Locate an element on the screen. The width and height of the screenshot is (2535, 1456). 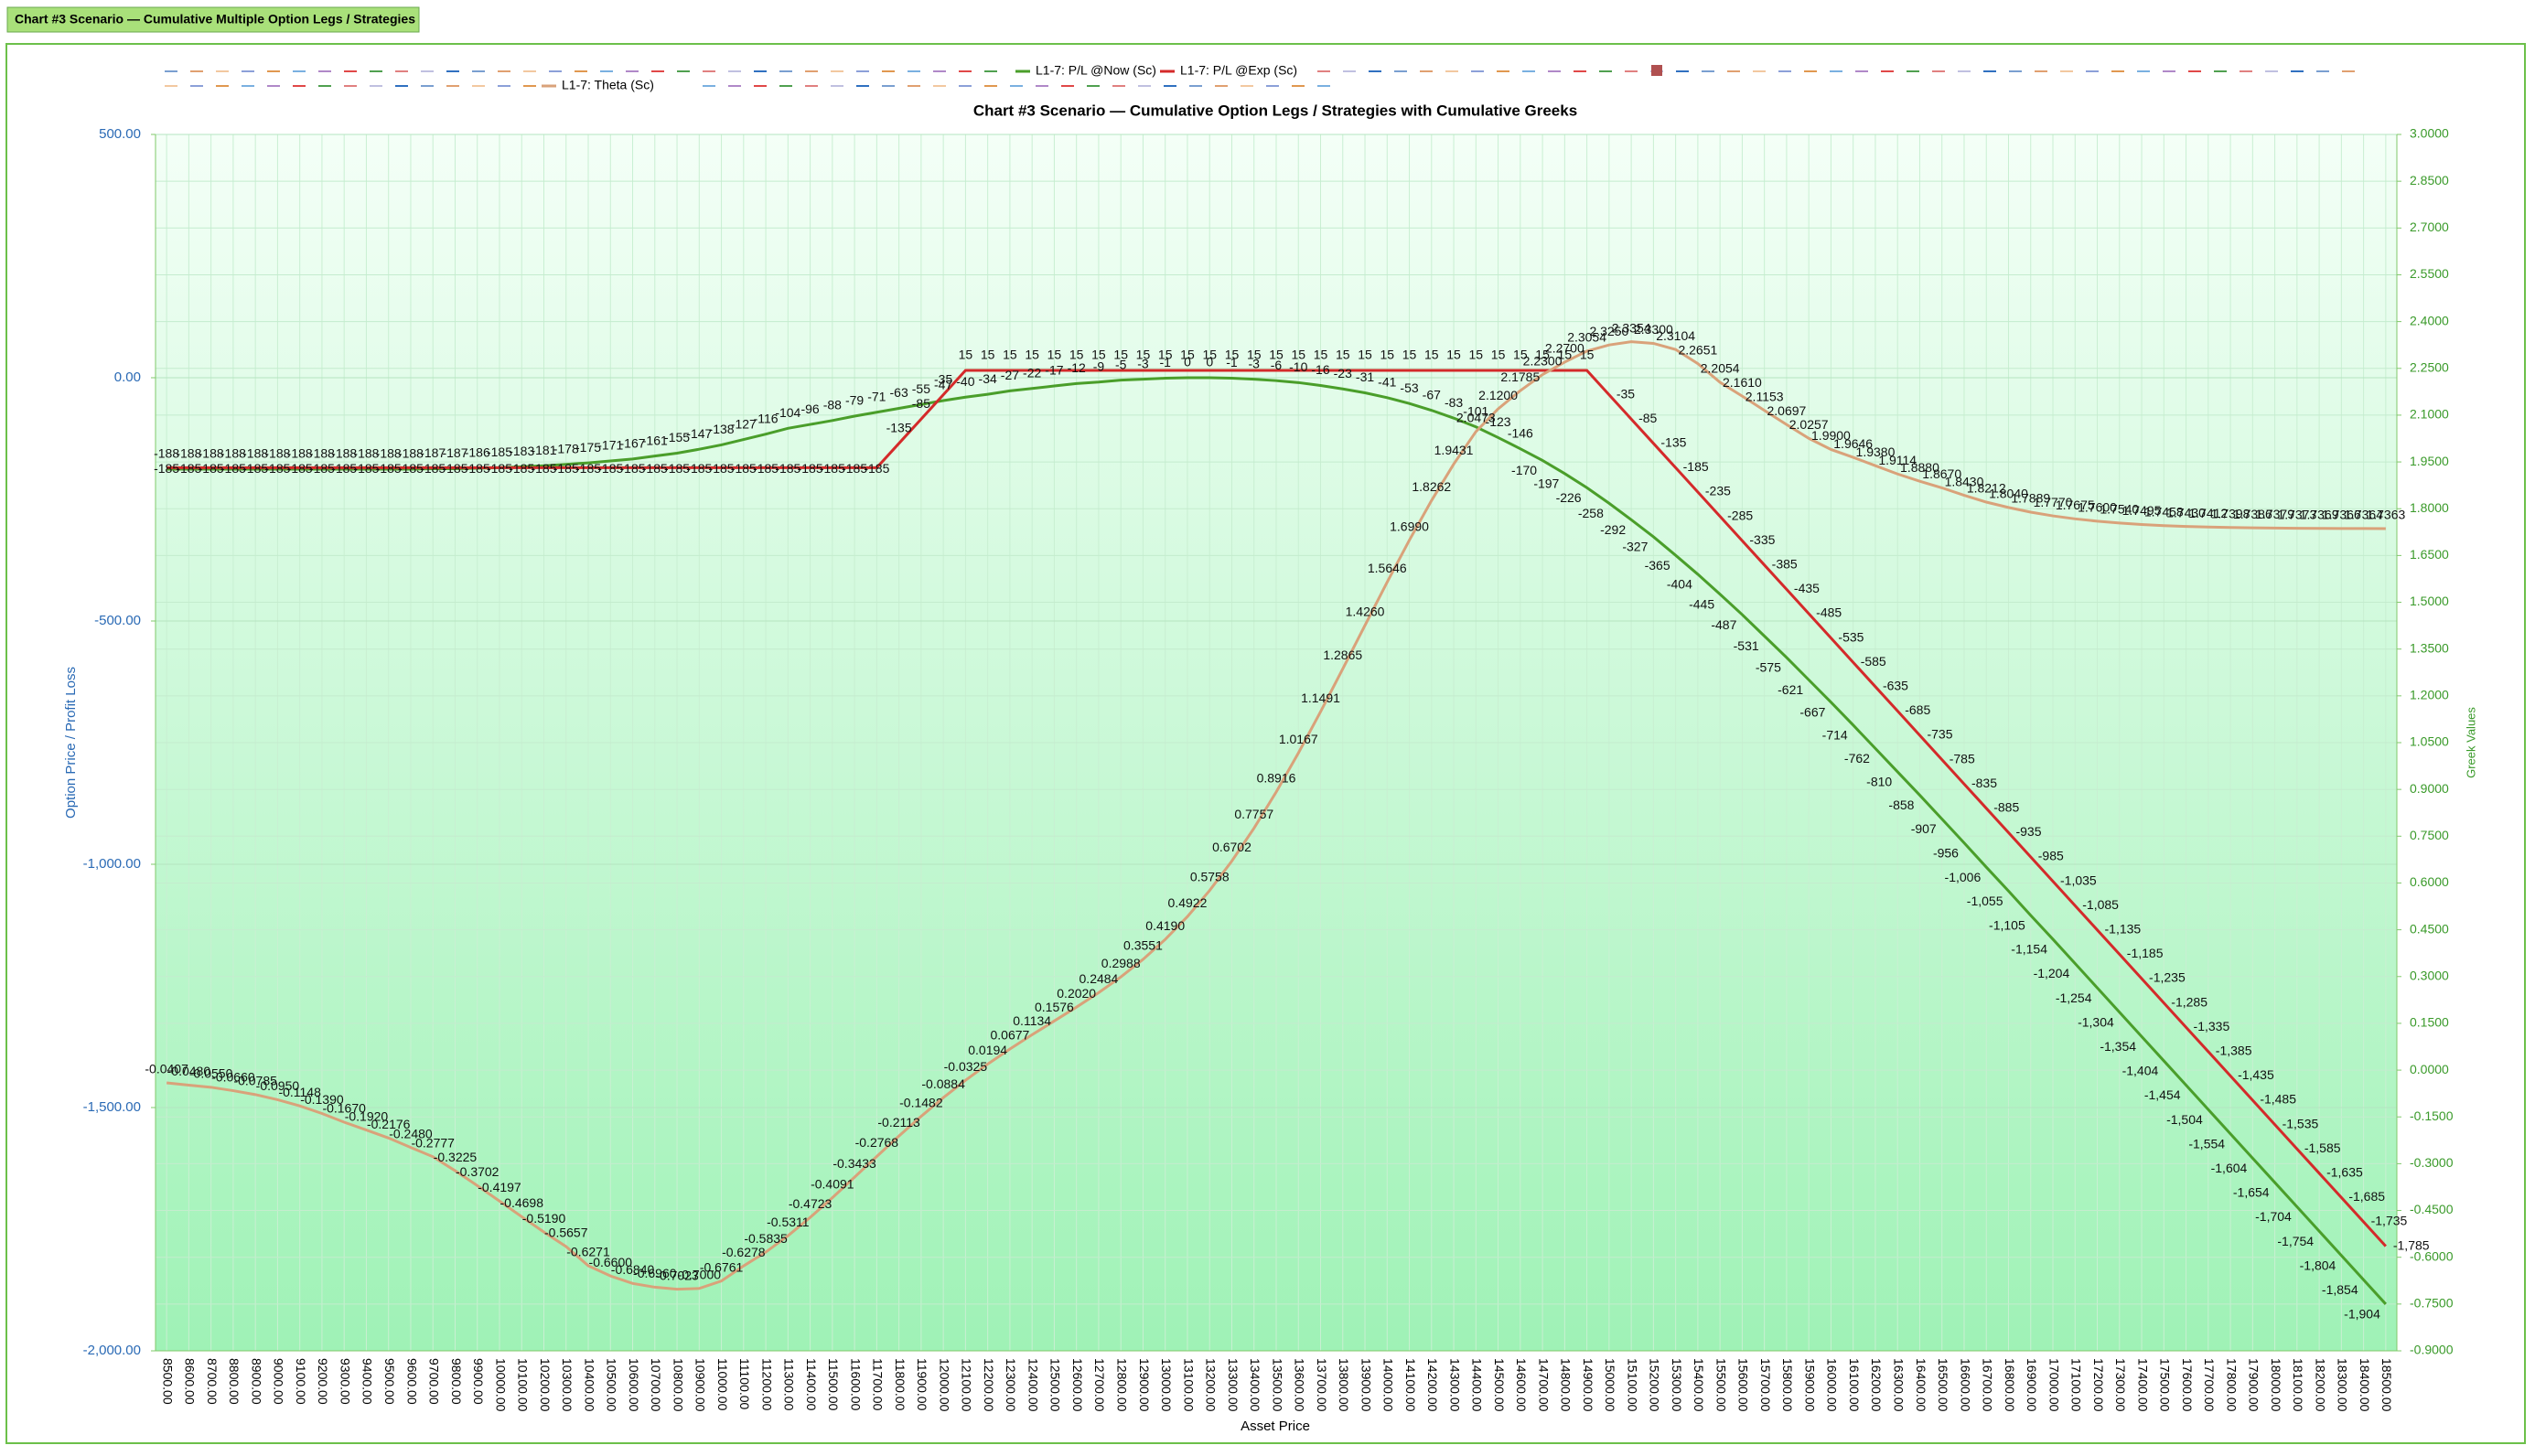
data-label: -907 is located at coordinates (1924, 828).